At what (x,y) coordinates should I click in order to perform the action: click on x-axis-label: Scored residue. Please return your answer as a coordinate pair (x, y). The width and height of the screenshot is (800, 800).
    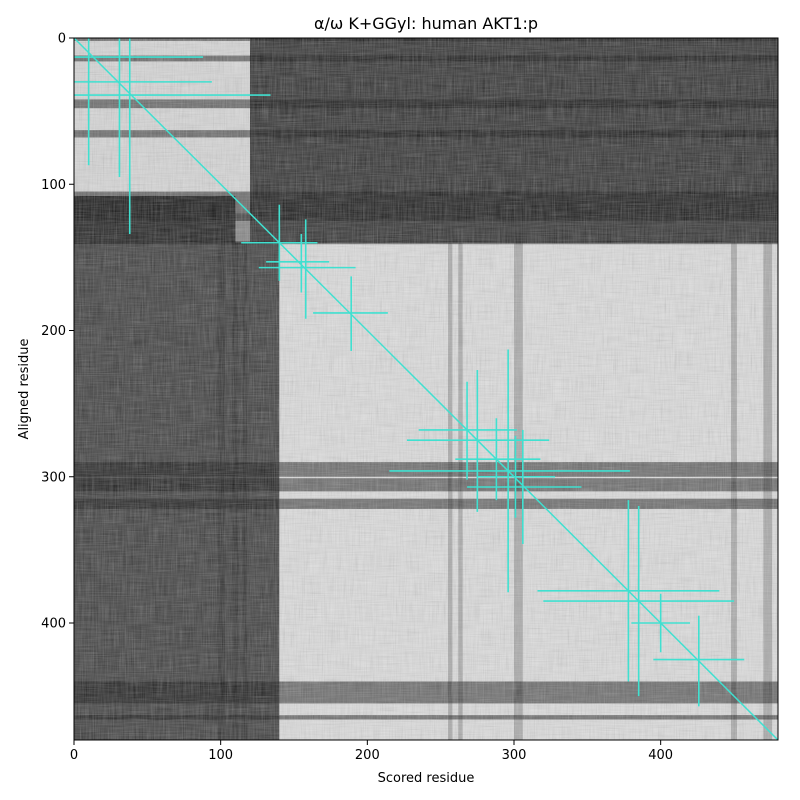
    Looking at the image, I should click on (426, 778).